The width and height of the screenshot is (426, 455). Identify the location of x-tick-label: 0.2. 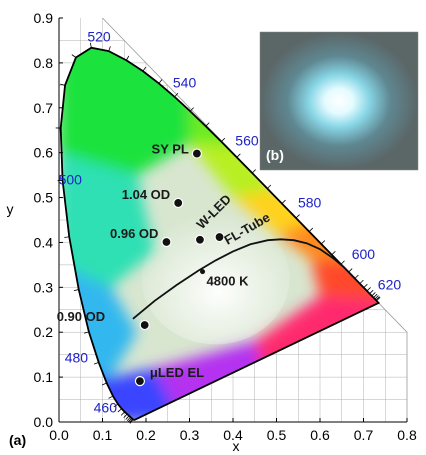
(146, 435).